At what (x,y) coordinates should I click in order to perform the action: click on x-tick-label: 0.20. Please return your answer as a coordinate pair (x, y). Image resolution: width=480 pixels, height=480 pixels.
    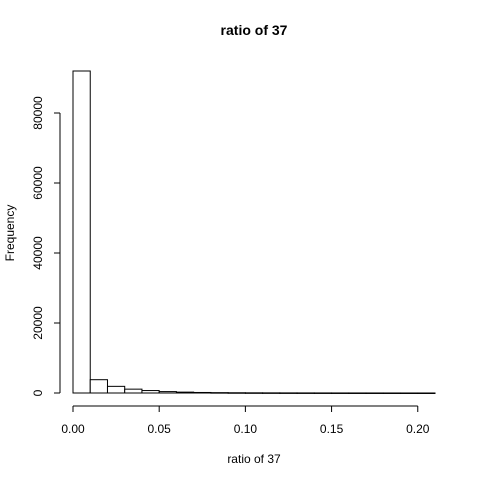
    Looking at the image, I should click on (418, 429).